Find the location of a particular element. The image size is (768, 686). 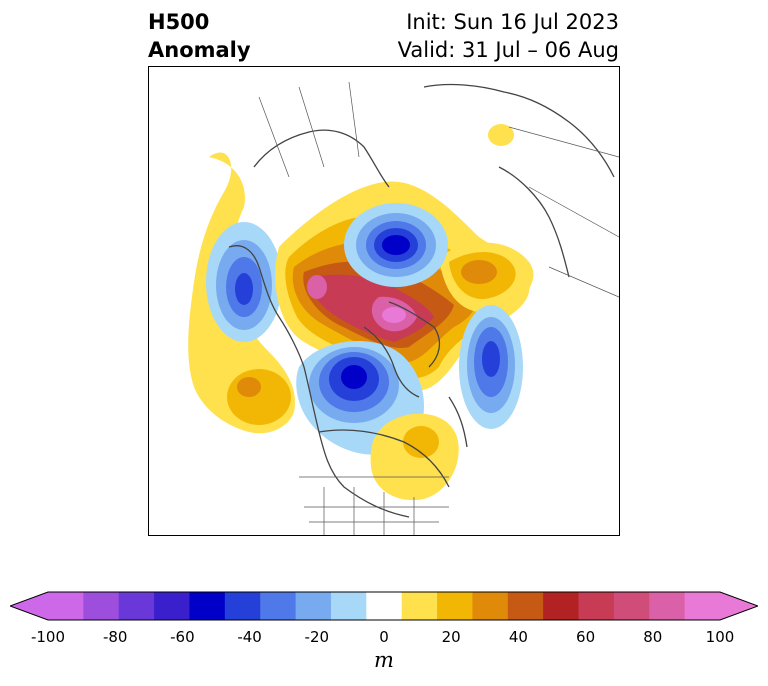

colorbar-tick-label: -60 is located at coordinates (182, 637).